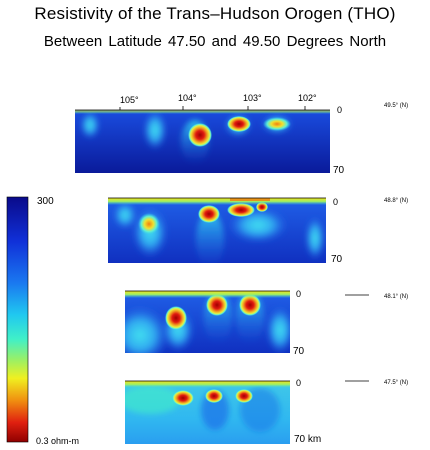 This screenshot has width=430, height=450. What do you see at coordinates (339, 110) in the screenshot?
I see `panel-1-depth-top: 0` at bounding box center [339, 110].